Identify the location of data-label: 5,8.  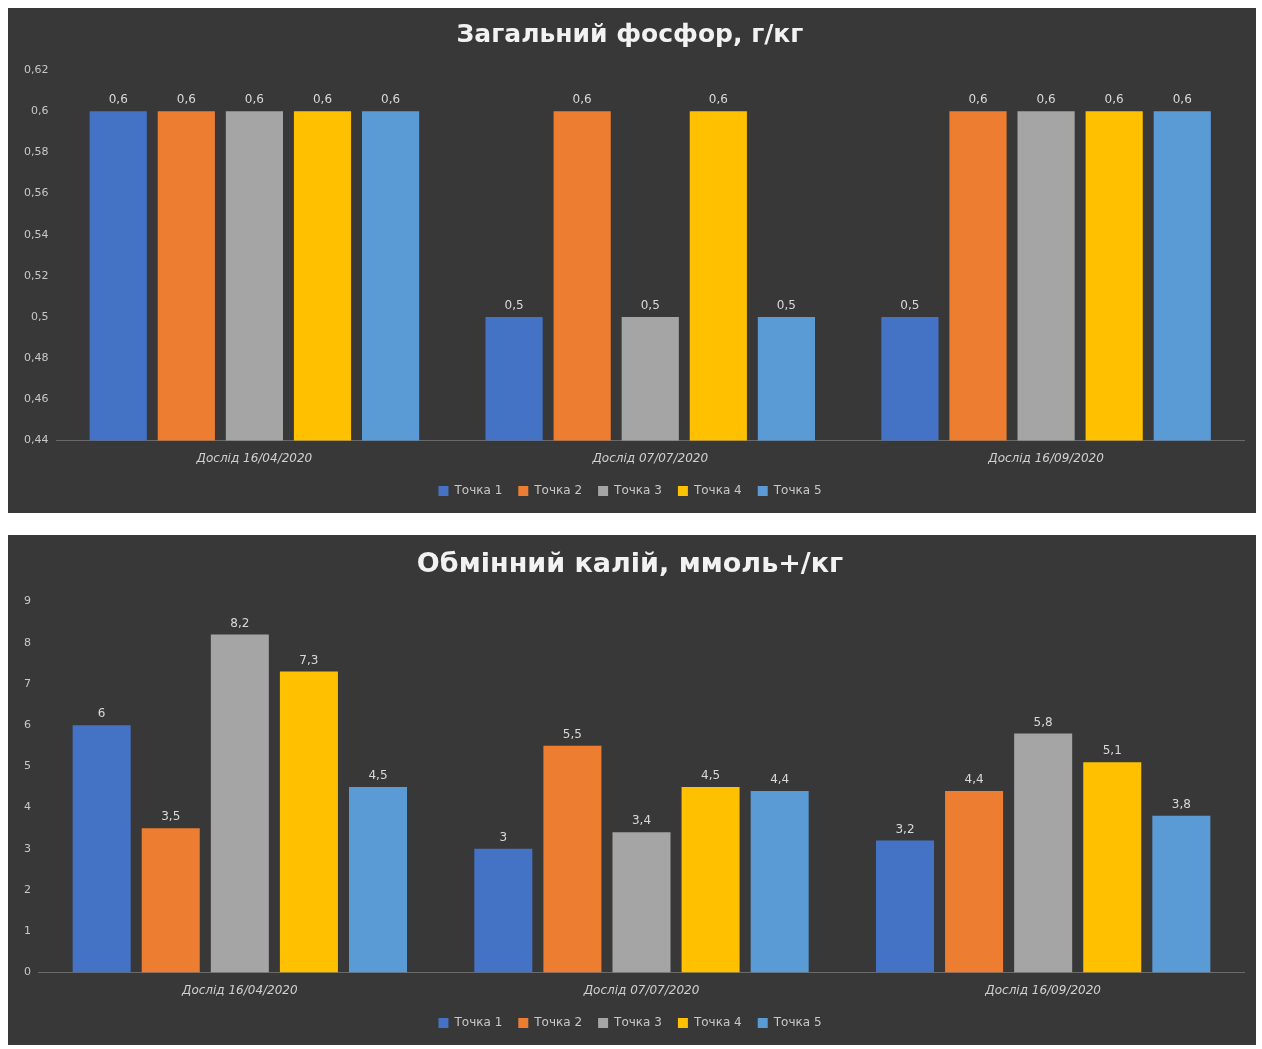
(1043, 721).